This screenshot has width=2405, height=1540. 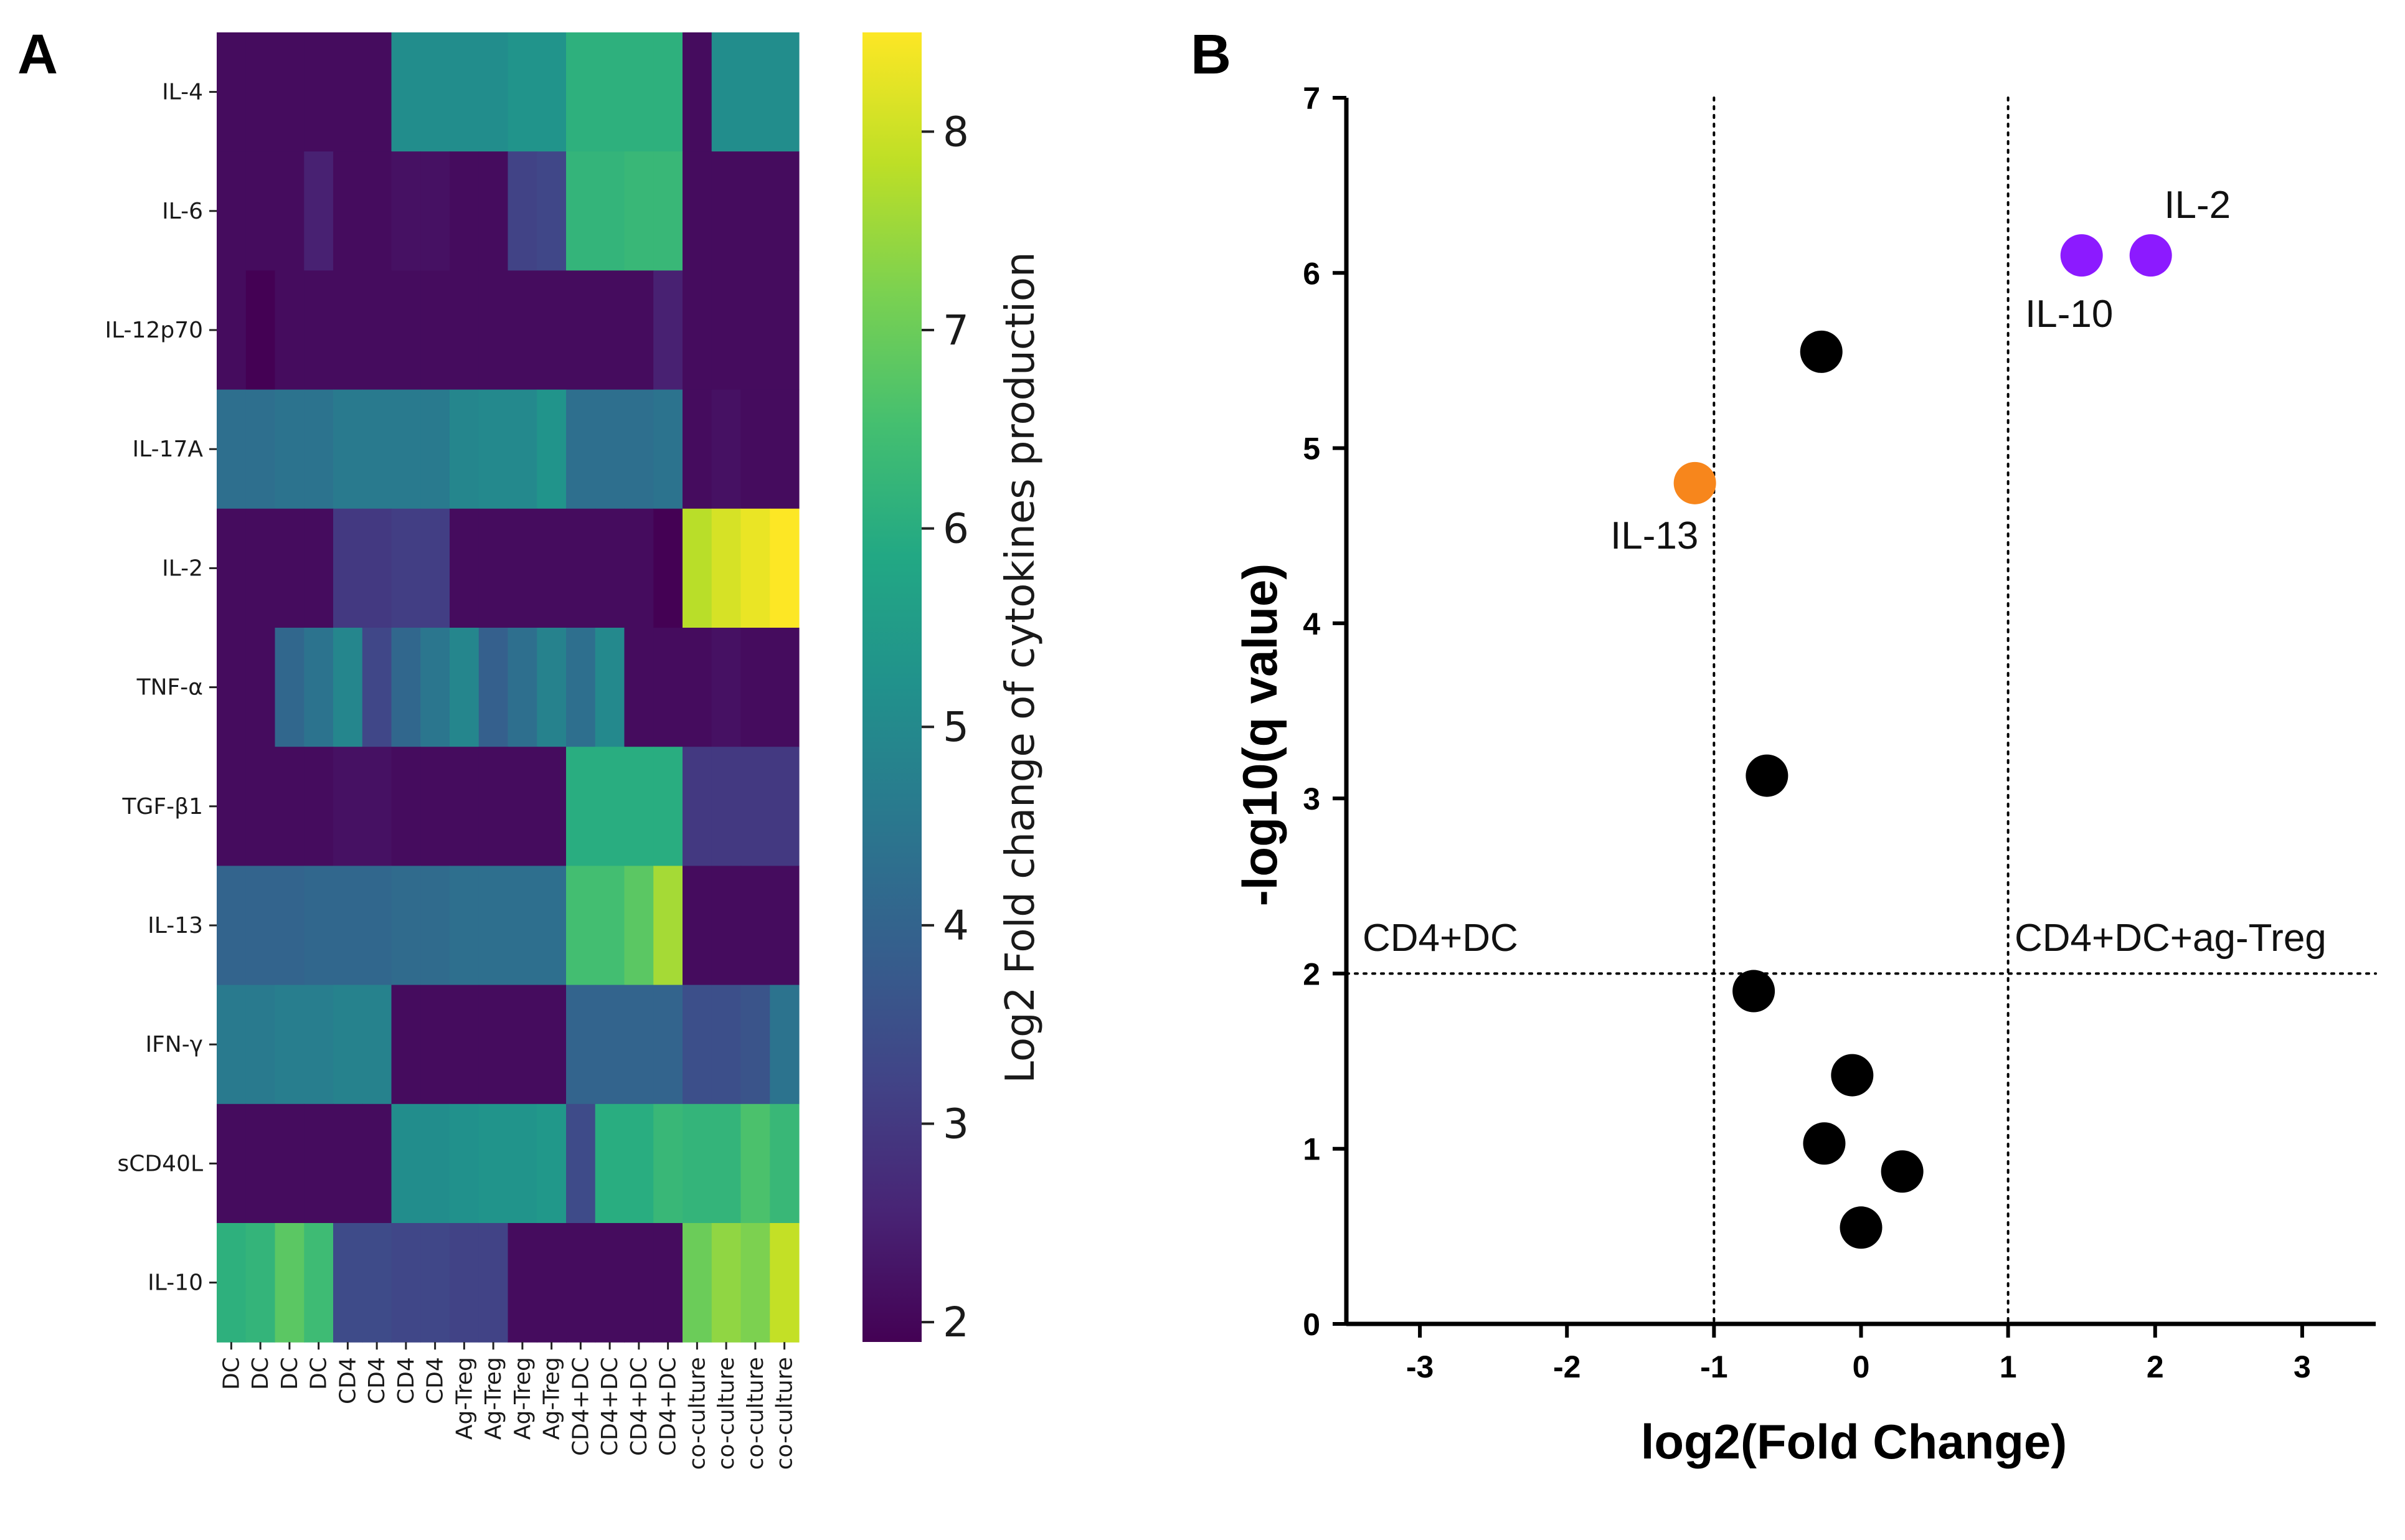 I want to click on colorbar-label: Log2 Fold change of cytokines production, so click(x=1021, y=667).